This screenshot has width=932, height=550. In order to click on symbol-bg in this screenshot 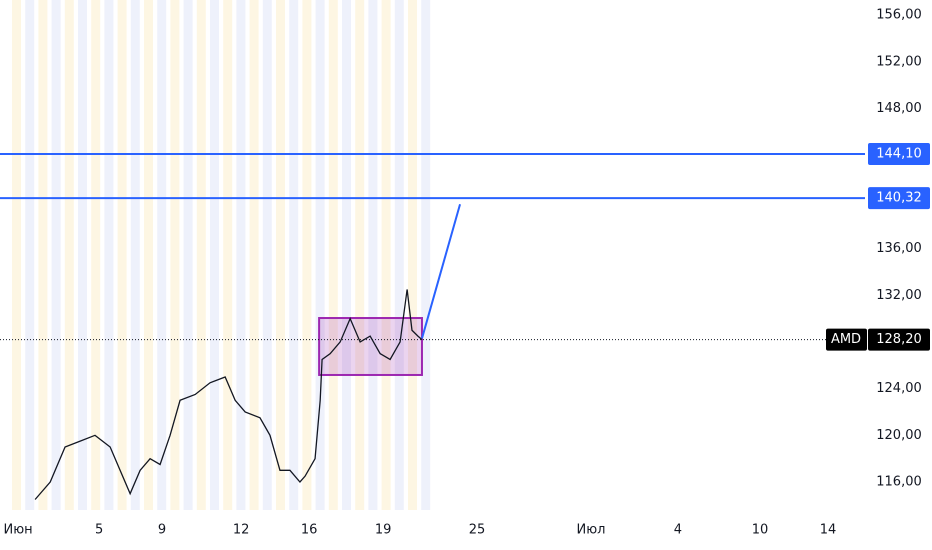, I will do `click(846, 339)`.